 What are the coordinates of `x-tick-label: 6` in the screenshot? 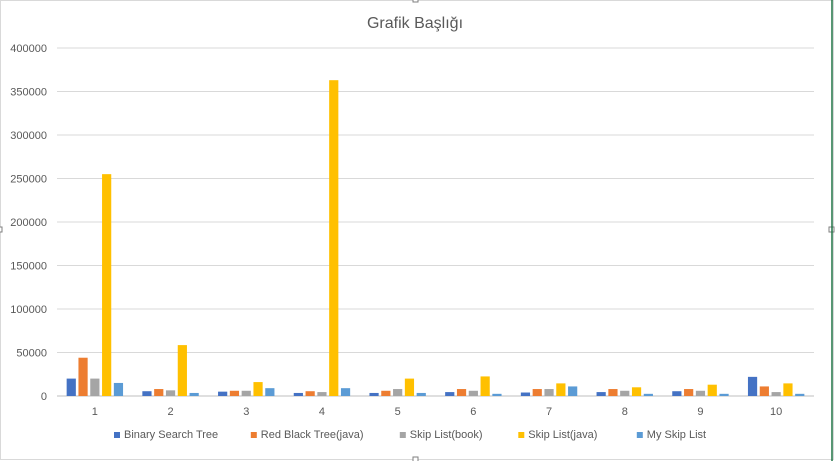 It's located at (473, 412).